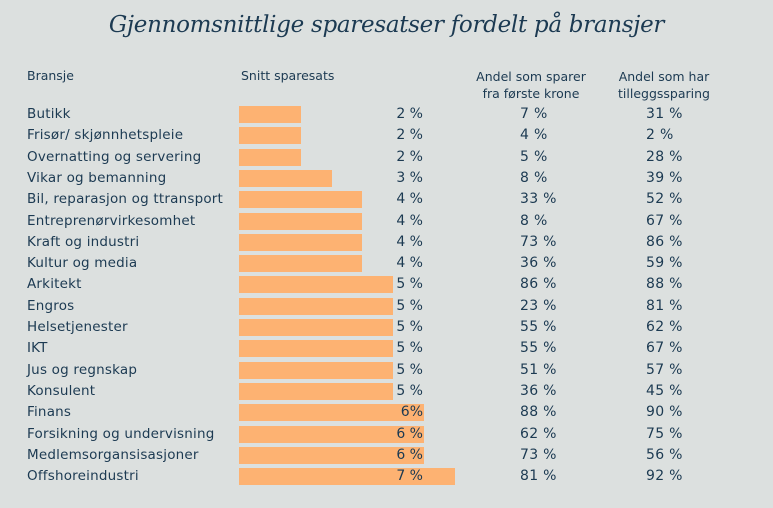 This screenshot has height=508, width=773. I want to click on bransje-label: Frisør/ skjønnhetspleie, so click(105, 135).